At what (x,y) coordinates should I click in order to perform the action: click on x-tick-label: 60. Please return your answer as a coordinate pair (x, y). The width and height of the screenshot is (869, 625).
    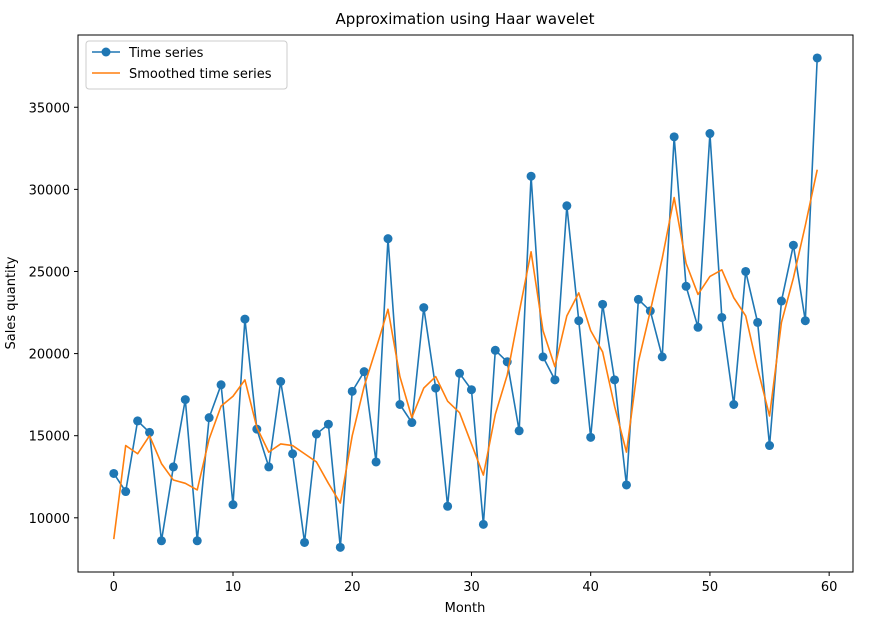
    Looking at the image, I should click on (829, 587).